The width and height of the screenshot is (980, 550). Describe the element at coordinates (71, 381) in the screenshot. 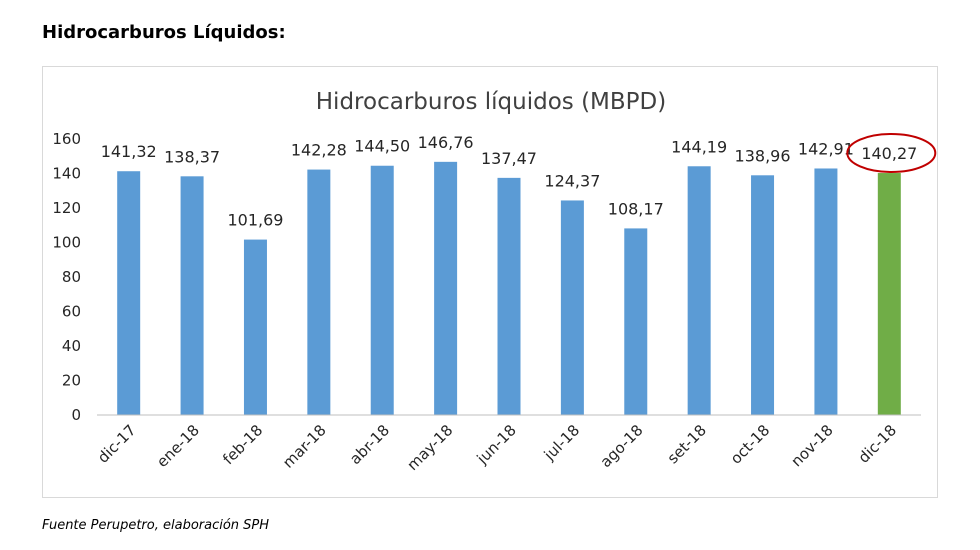

I see `y-tick-label: 20` at that location.